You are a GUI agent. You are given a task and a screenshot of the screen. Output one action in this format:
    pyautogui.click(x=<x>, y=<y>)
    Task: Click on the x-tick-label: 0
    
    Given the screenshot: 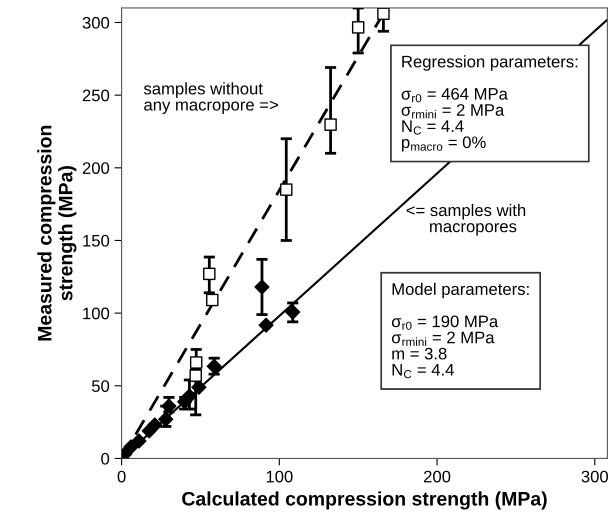 What is the action you would take?
    pyautogui.click(x=122, y=476)
    